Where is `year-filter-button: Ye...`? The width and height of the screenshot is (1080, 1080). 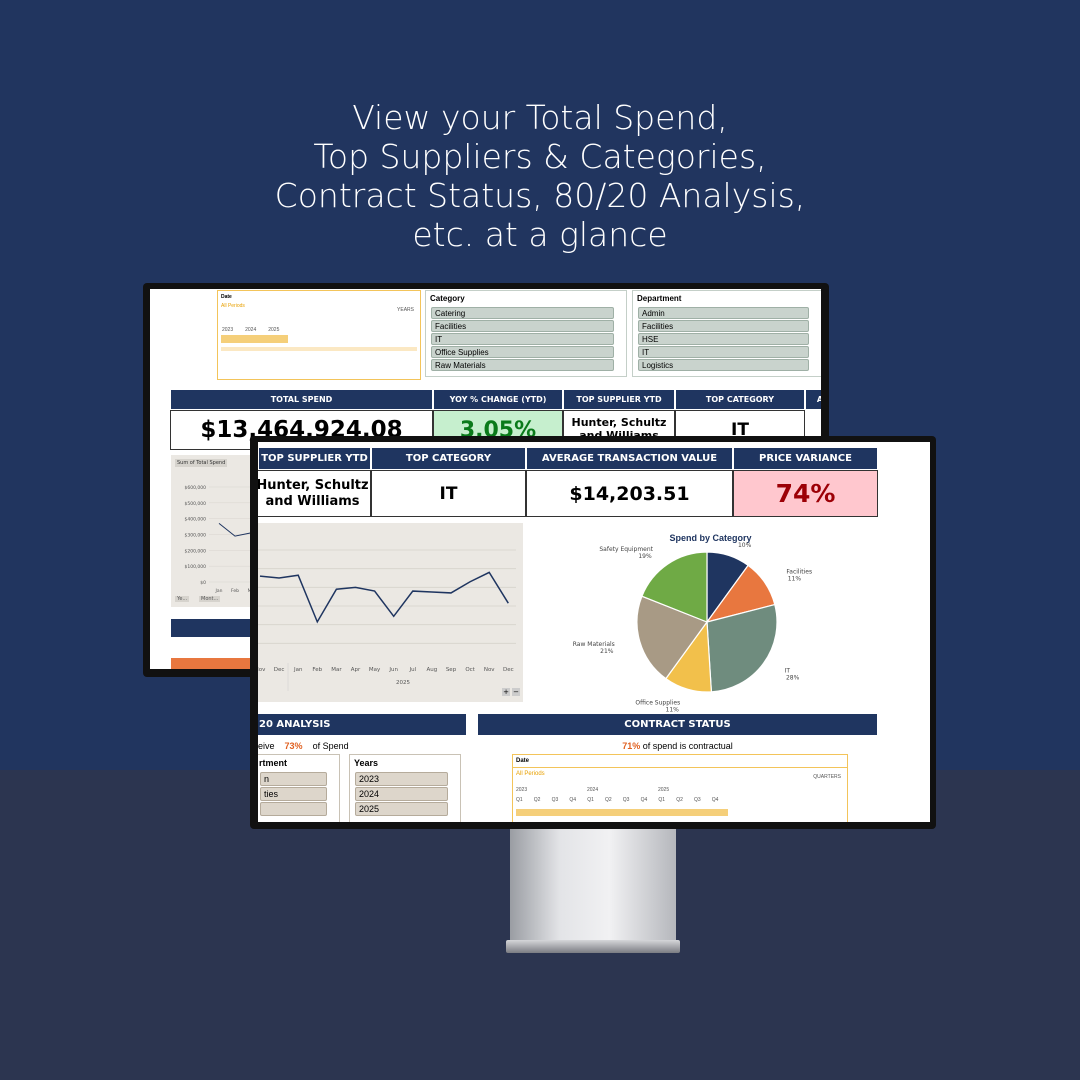
year-filter-button: Ye... is located at coordinates (182, 599).